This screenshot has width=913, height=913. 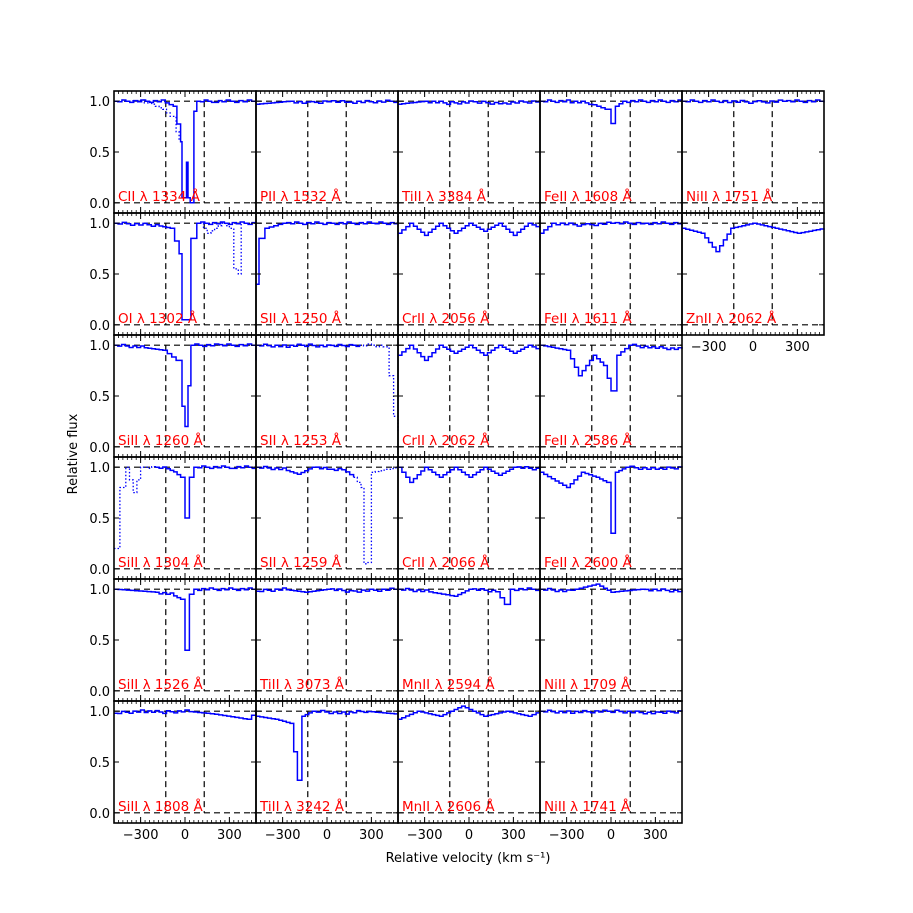 What do you see at coordinates (611, 152) in the screenshot?
I see `panel-3: FeII λ 1608 Å` at bounding box center [611, 152].